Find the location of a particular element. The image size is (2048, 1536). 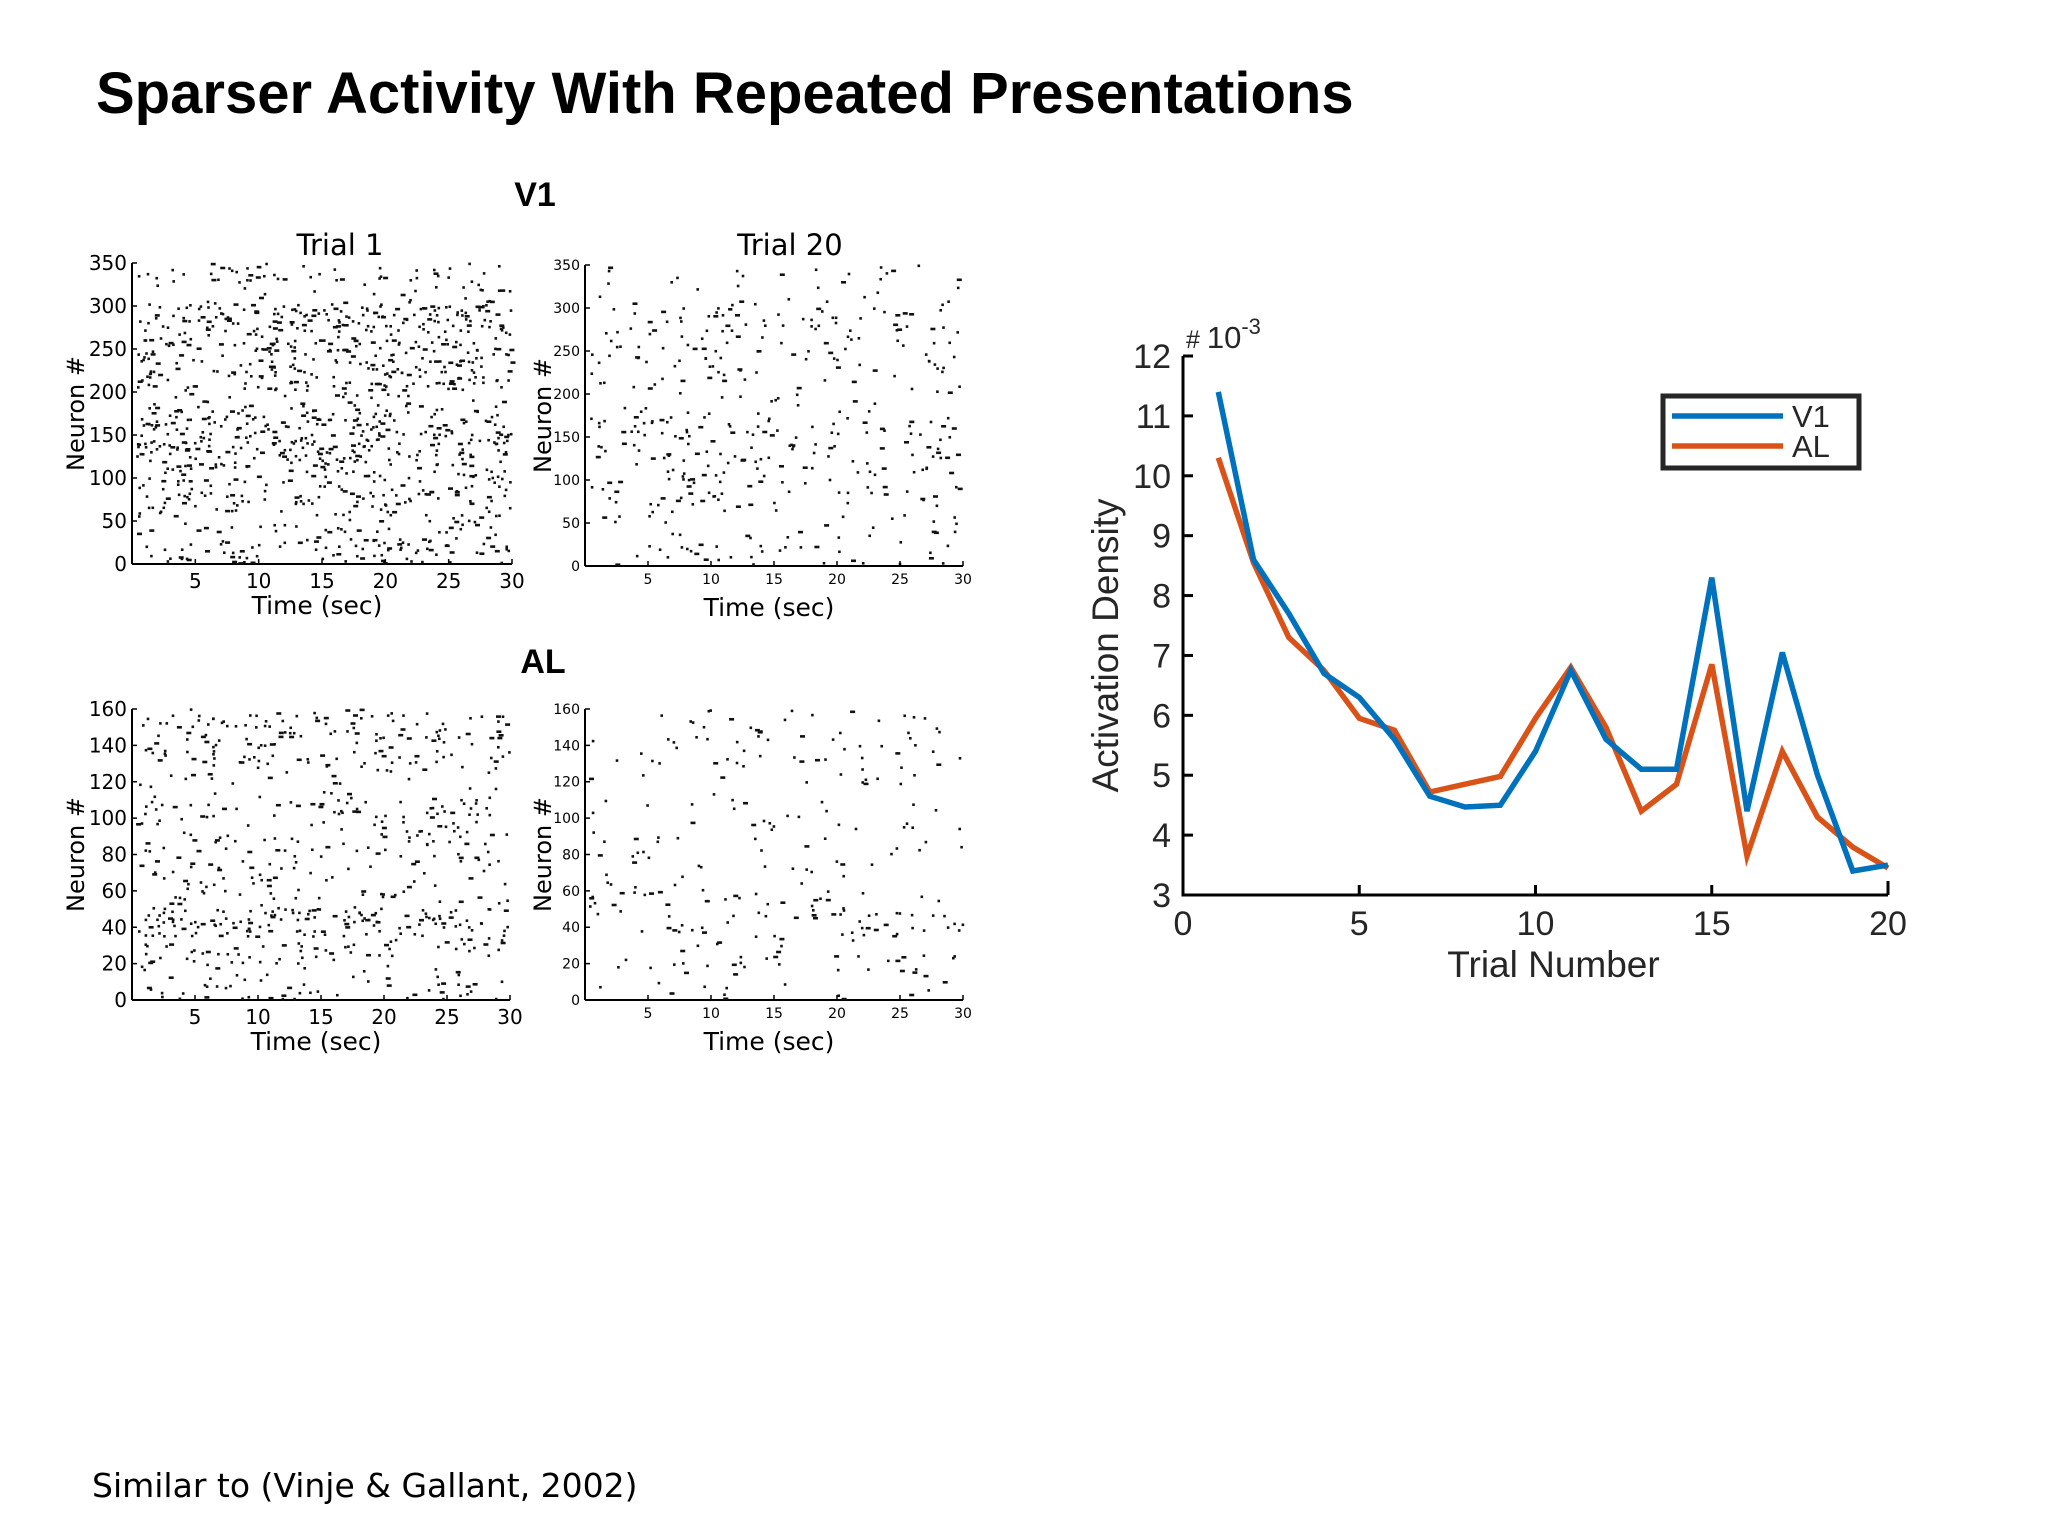

raster-y-tick-label: 100 is located at coordinates (108, 478).